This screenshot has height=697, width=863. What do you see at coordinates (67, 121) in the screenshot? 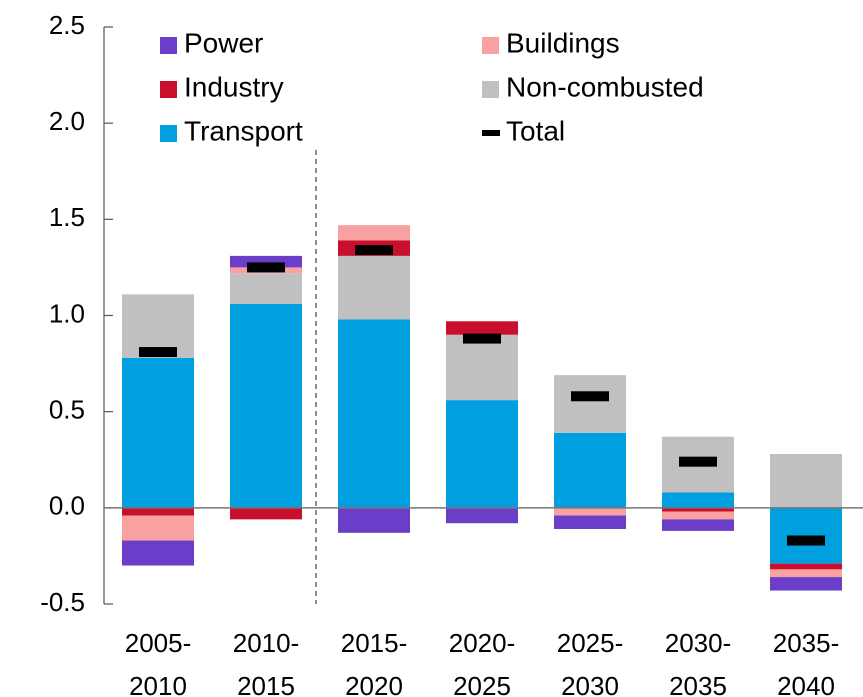
I see `y-tick-label: 2.0` at bounding box center [67, 121].